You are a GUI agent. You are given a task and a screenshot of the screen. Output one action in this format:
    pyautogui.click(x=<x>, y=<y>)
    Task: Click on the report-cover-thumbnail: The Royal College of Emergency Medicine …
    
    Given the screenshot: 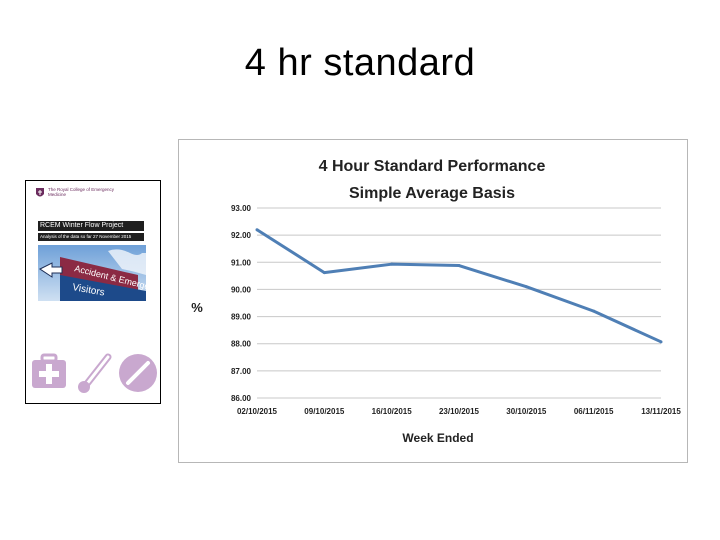 What is the action you would take?
    pyautogui.click(x=93, y=292)
    